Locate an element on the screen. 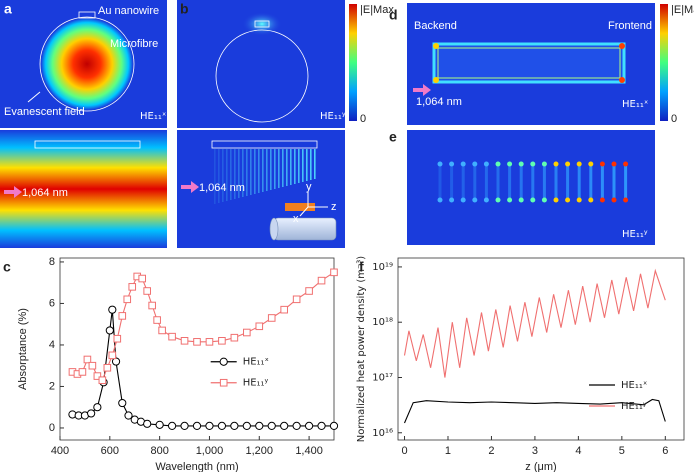 This screenshot has width=694, height=472. x-tick-label: 0 is located at coordinates (404, 451).